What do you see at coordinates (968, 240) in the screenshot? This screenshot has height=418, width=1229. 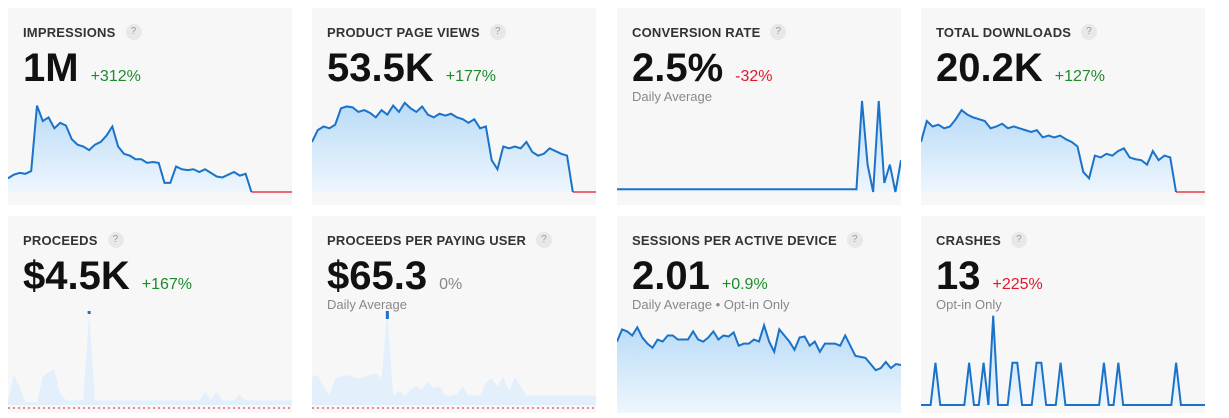 I see `card-title-text: CRASHES` at bounding box center [968, 240].